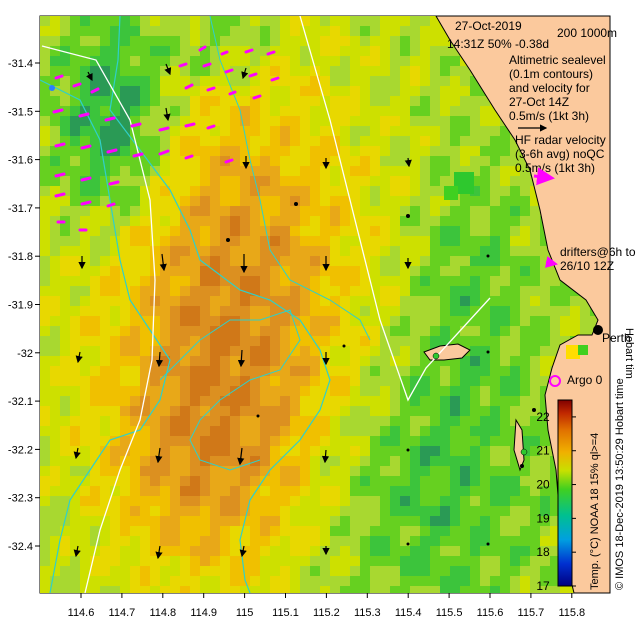  What do you see at coordinates (587, 33) in the screenshot?
I see `header-scale: 200 1000m` at bounding box center [587, 33].